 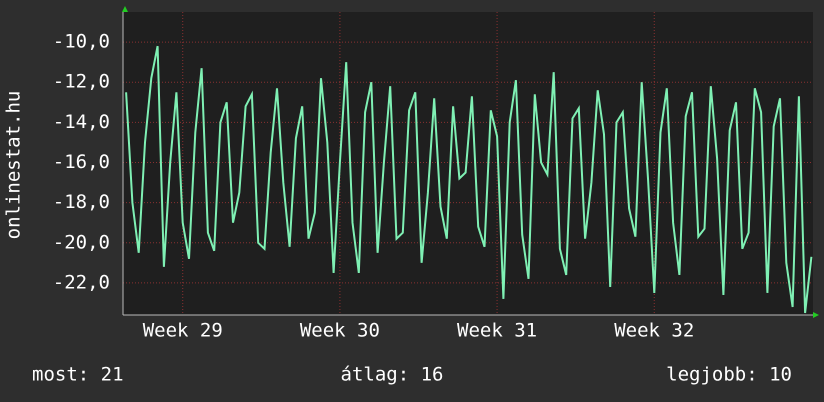 I want to click on footer-current: most: 21, so click(x=78, y=375).